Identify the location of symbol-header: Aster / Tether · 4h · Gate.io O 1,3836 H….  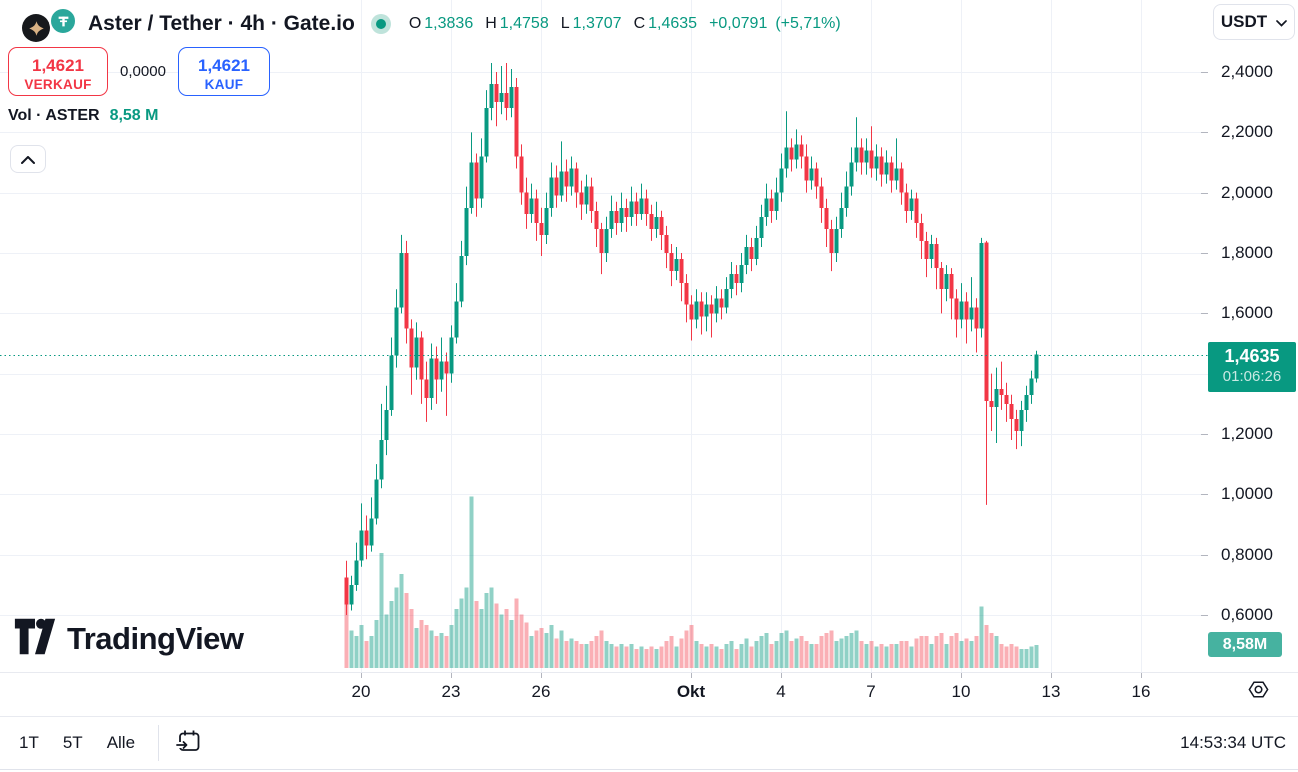
(433, 24).